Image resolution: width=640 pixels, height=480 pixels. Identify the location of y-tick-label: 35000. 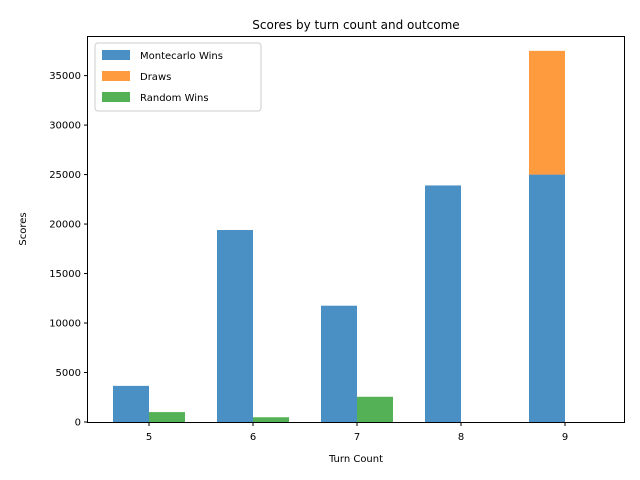
(65, 76).